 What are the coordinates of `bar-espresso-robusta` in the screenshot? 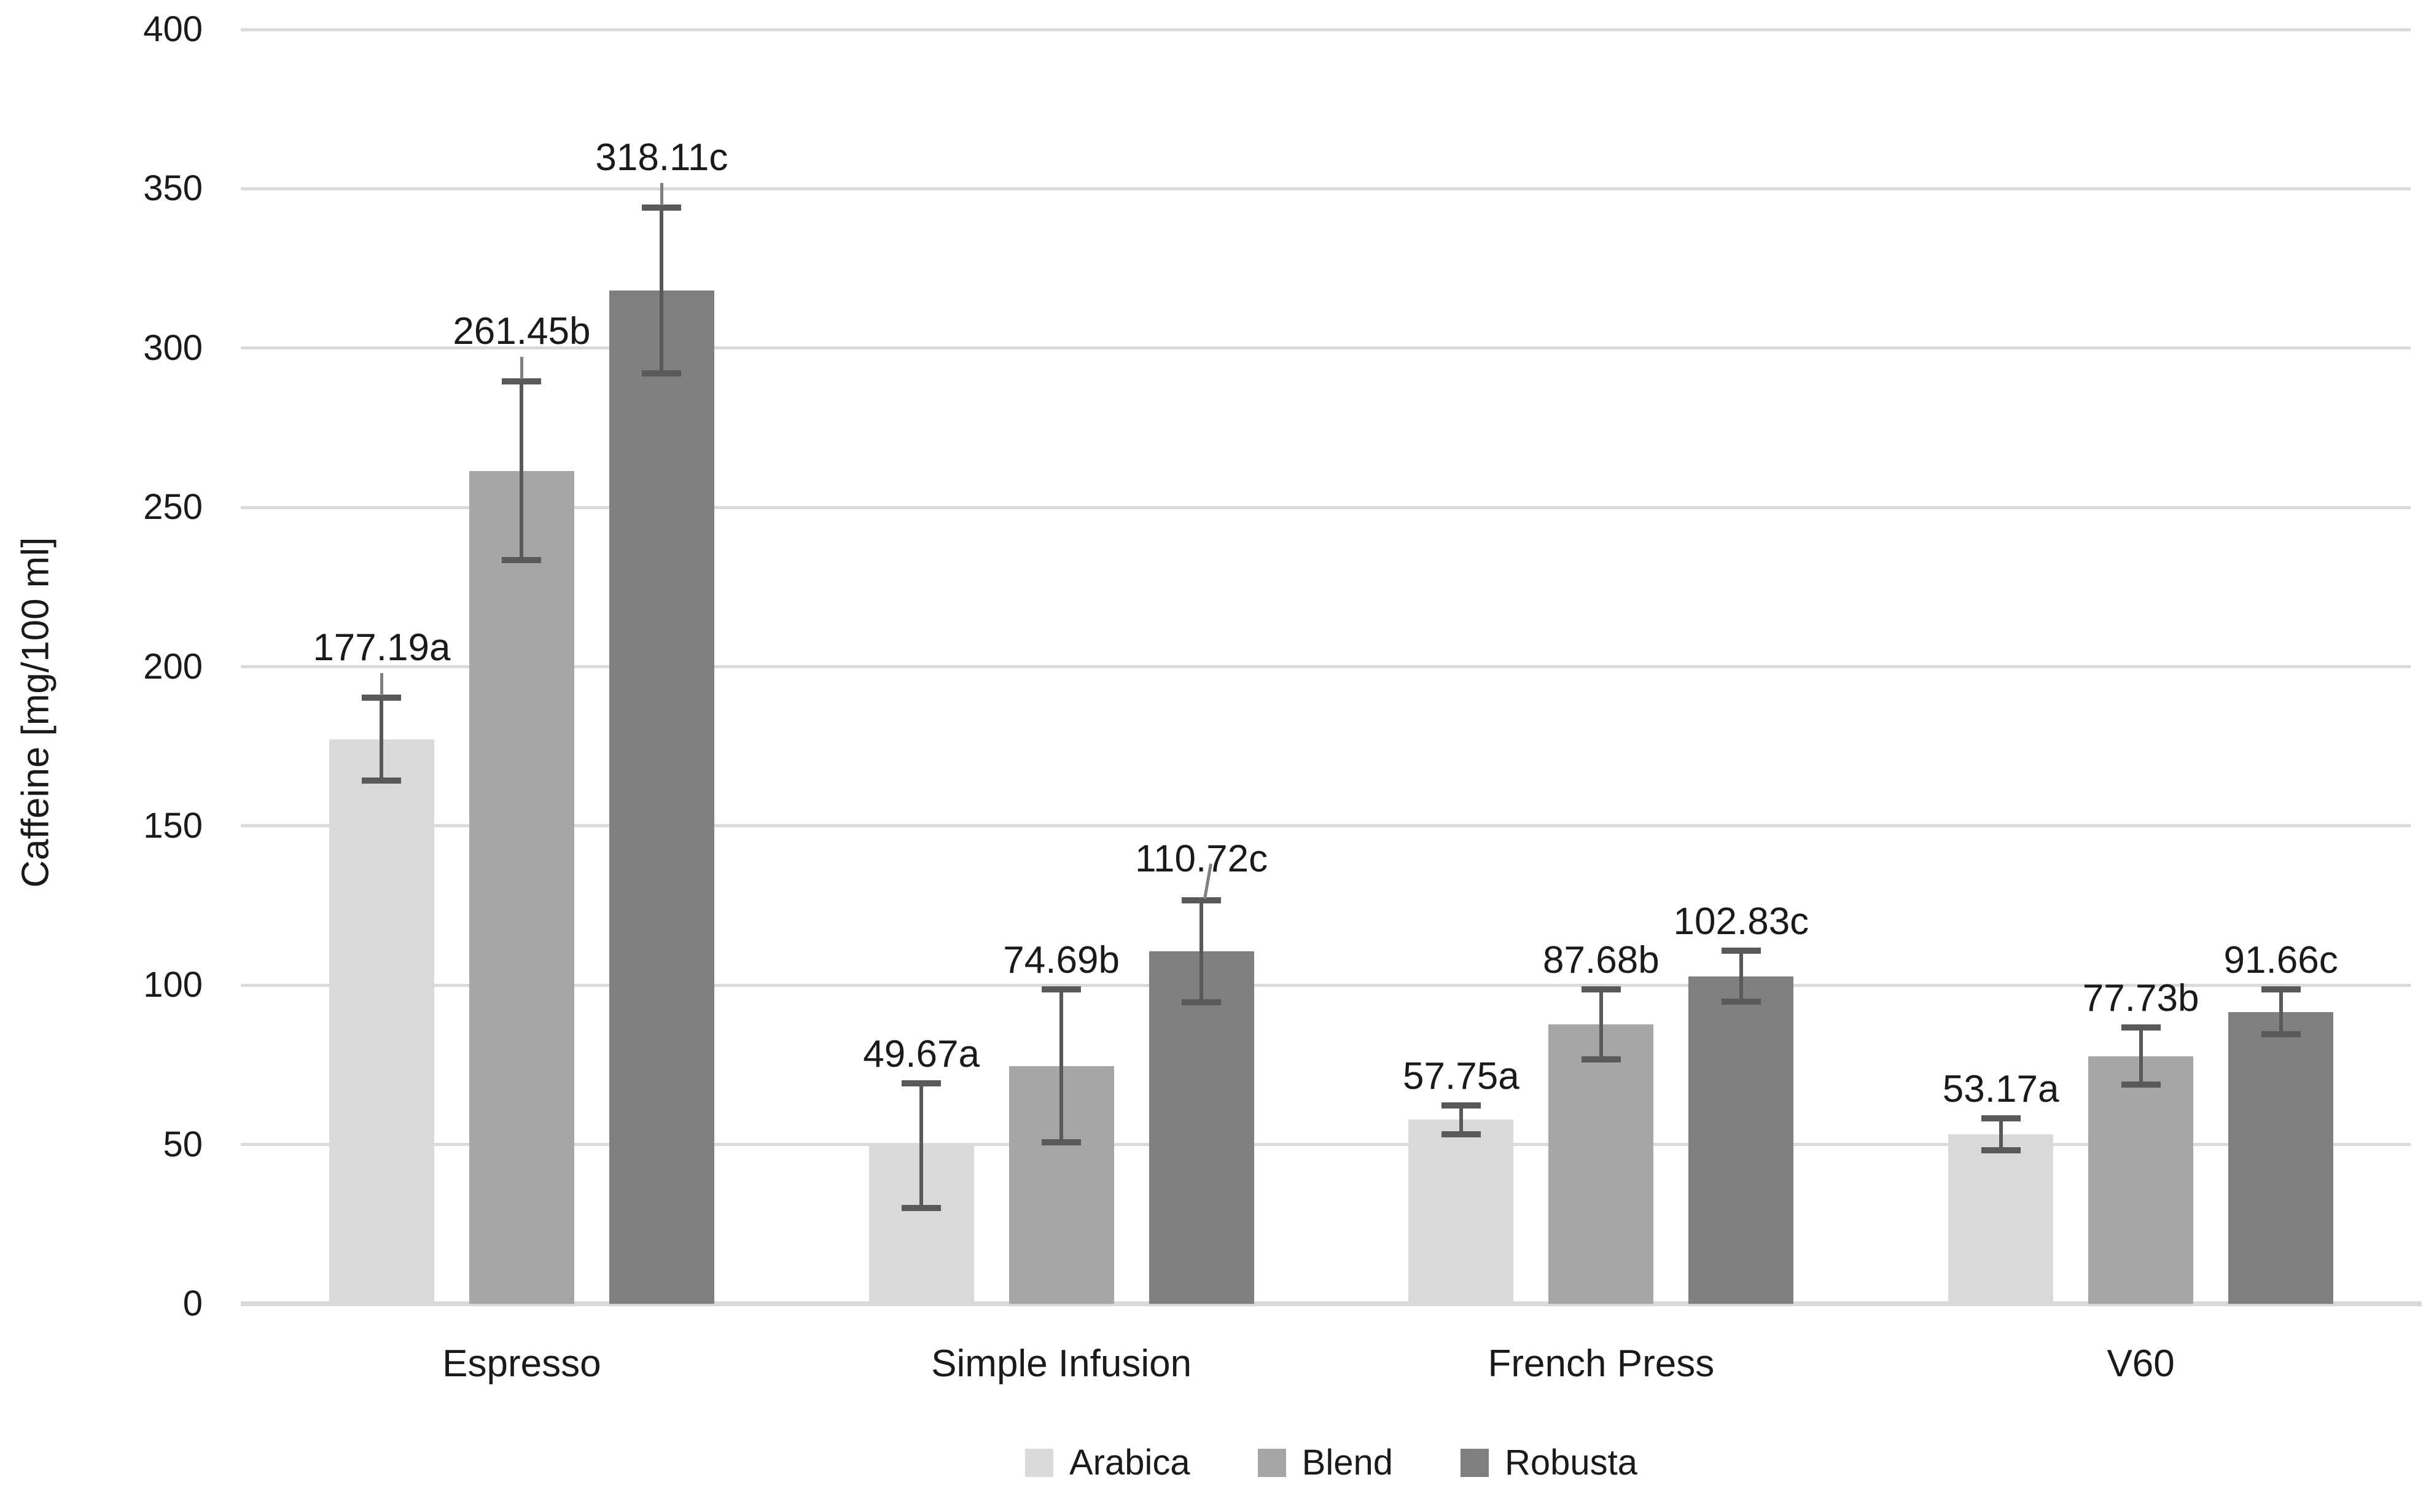 It's located at (661, 797).